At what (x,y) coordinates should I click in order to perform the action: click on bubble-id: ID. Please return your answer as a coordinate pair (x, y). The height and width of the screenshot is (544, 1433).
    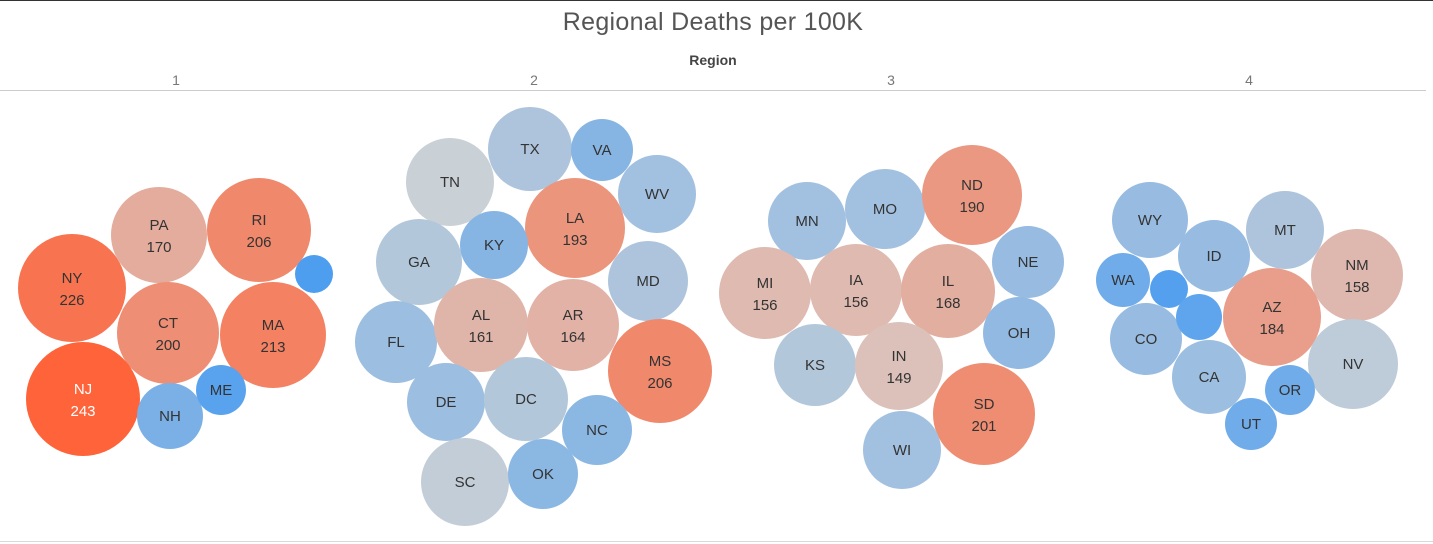
    Looking at the image, I should click on (1214, 256).